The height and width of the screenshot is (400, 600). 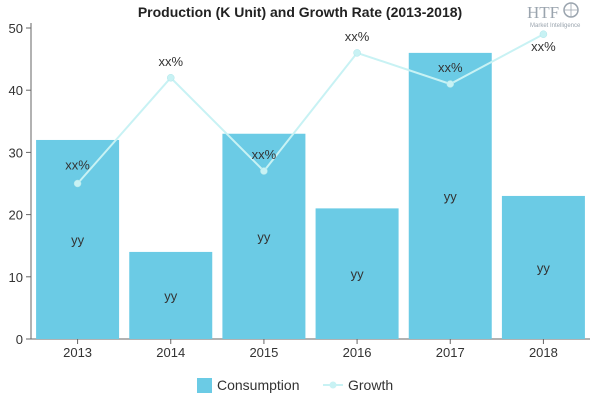 I want to click on y-tick-label: 10, so click(x=16, y=277).